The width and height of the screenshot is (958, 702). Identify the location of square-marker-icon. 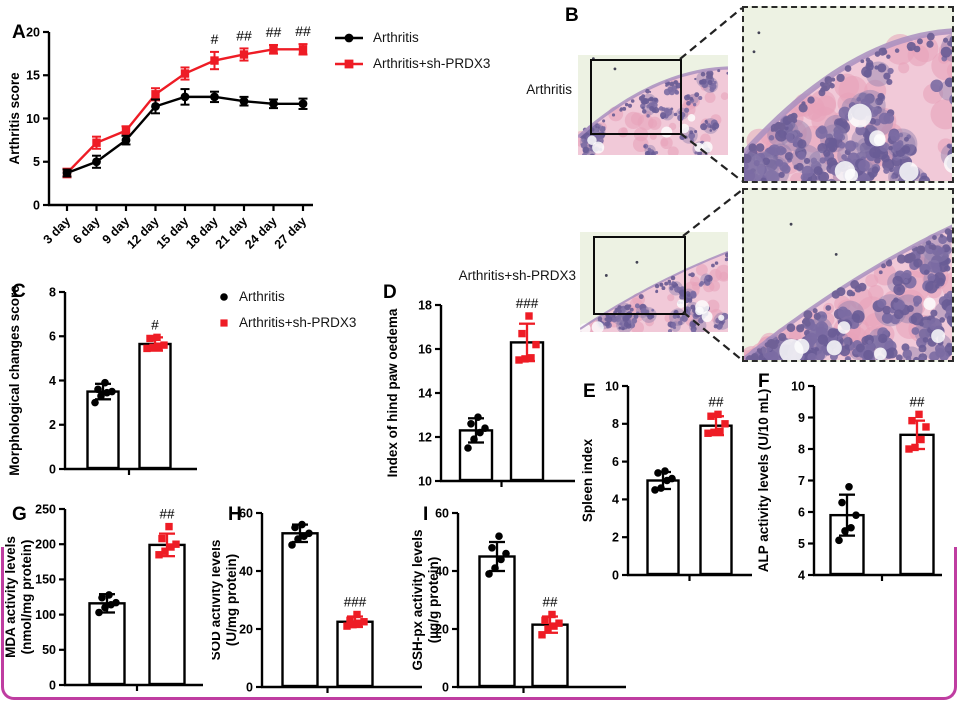
(224, 322).